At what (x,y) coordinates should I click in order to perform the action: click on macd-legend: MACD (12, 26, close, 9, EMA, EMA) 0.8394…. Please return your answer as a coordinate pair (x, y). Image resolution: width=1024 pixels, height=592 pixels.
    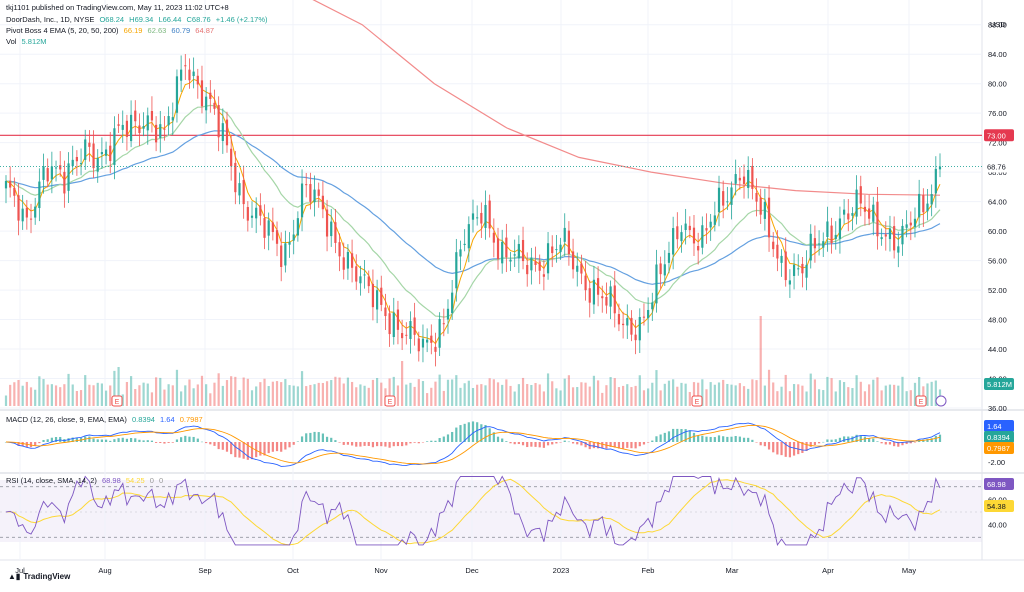
    Looking at the image, I should click on (106, 420).